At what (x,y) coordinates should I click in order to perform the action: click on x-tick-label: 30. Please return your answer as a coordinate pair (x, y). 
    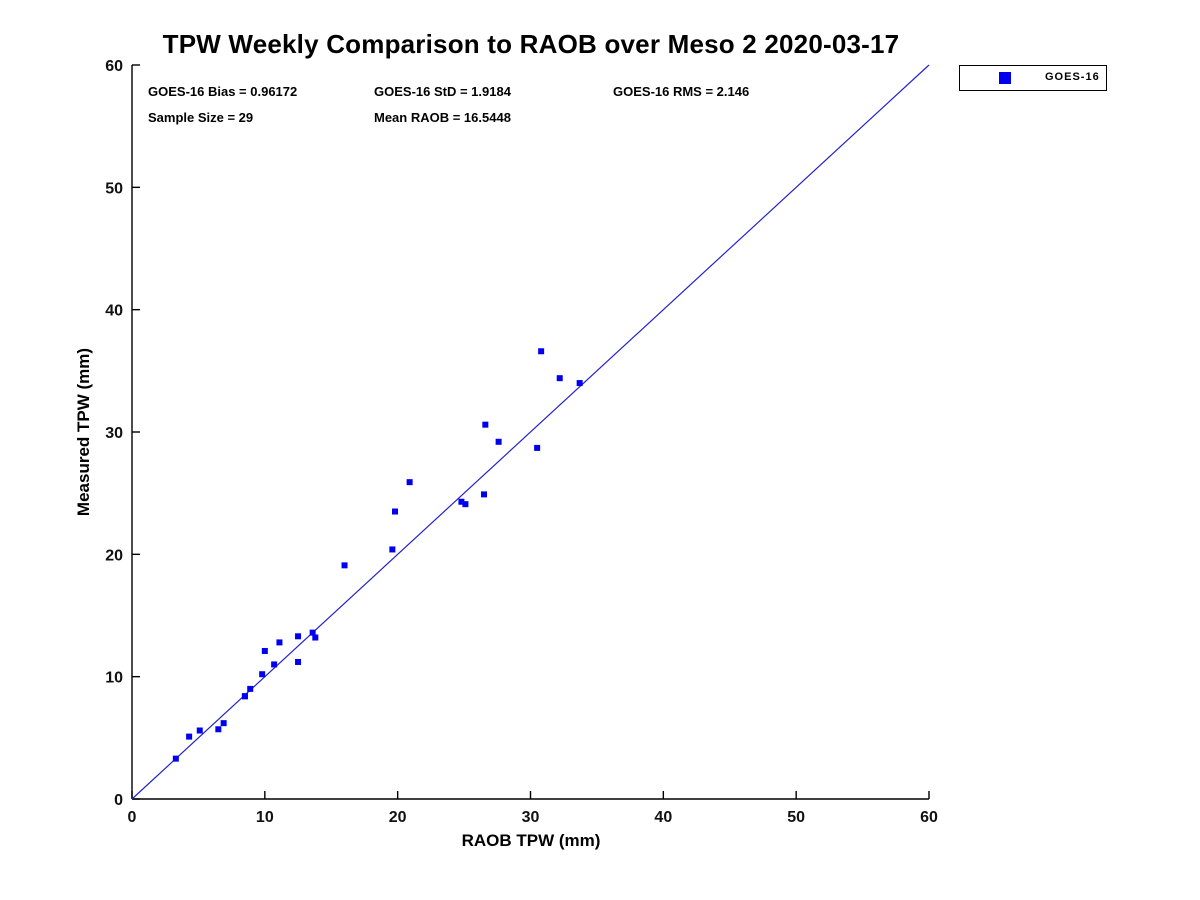
    Looking at the image, I should click on (531, 817).